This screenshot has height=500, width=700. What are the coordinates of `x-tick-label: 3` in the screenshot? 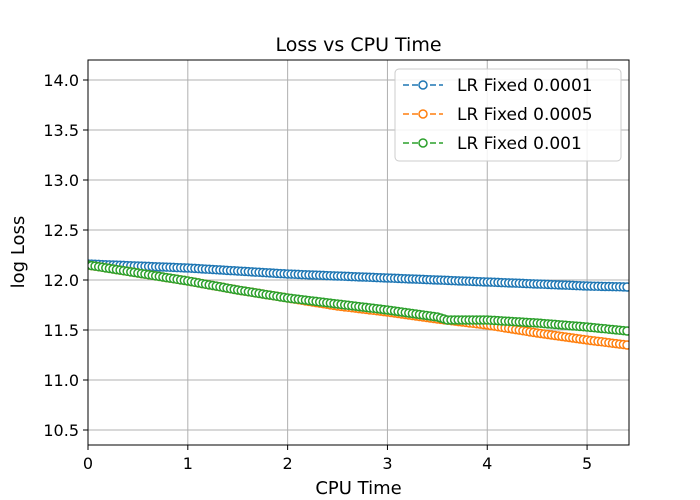 It's located at (387, 463).